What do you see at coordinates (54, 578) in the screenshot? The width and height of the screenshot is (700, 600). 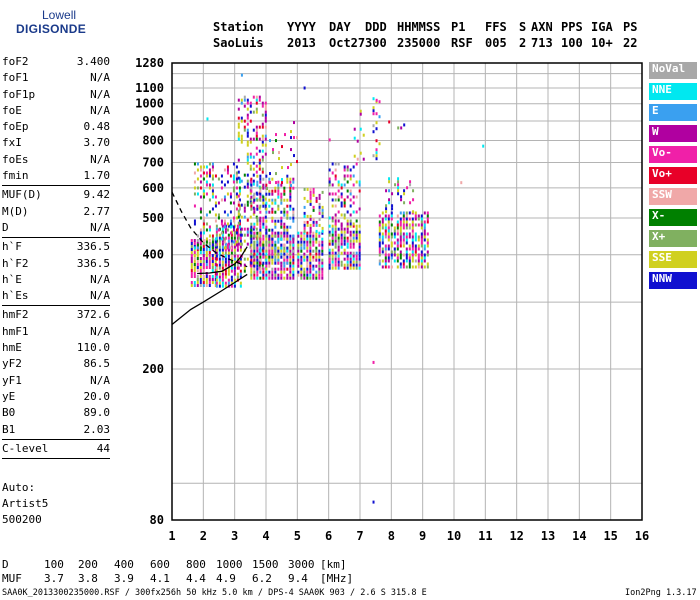 I see `muf-cell-1: 3.7` at bounding box center [54, 578].